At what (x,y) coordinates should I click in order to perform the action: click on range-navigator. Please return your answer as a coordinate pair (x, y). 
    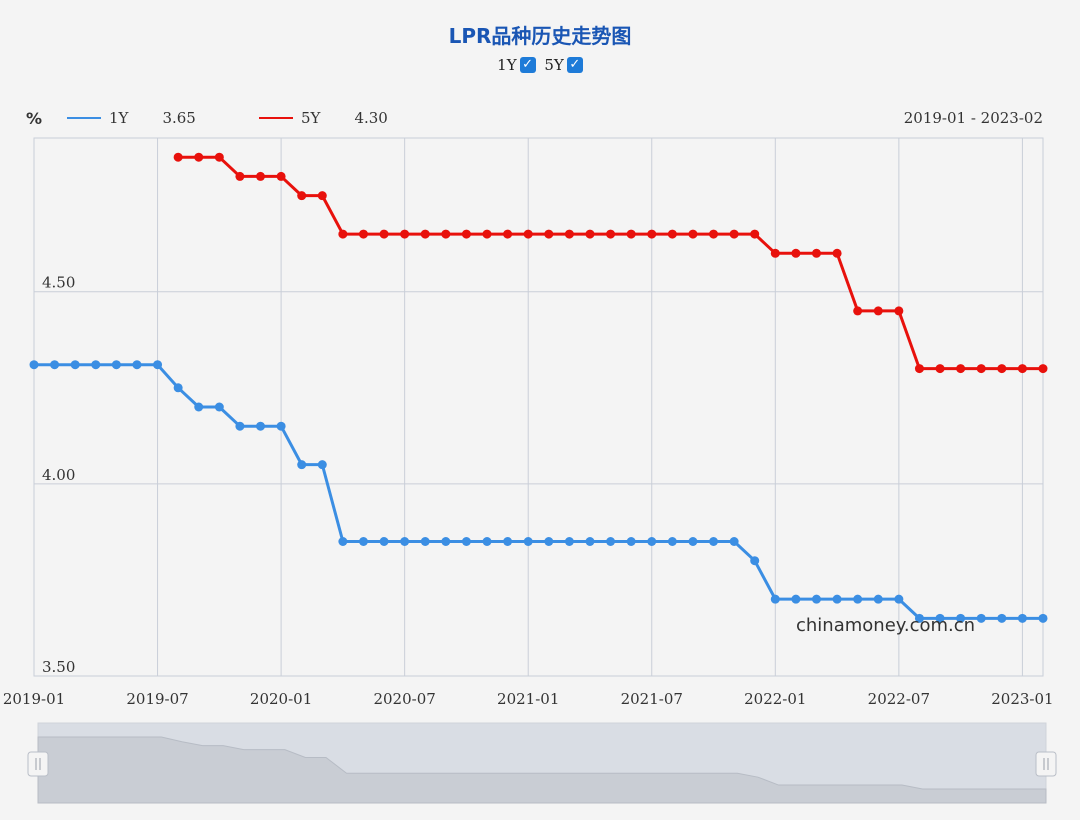
    Looking at the image, I should click on (542, 763).